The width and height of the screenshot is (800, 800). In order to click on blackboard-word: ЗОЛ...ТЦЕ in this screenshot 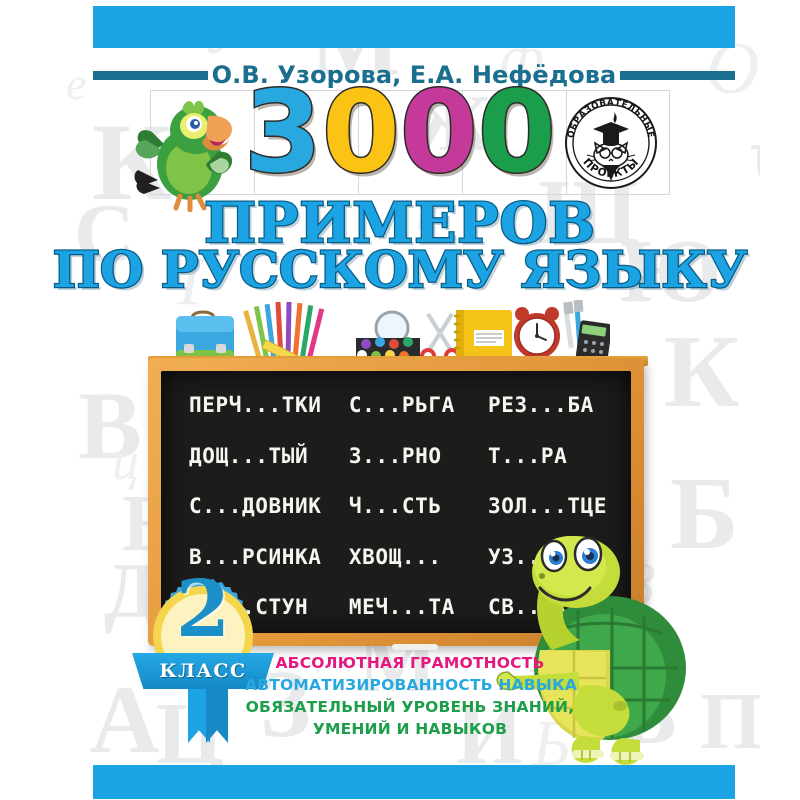, I will do `click(547, 506)`.